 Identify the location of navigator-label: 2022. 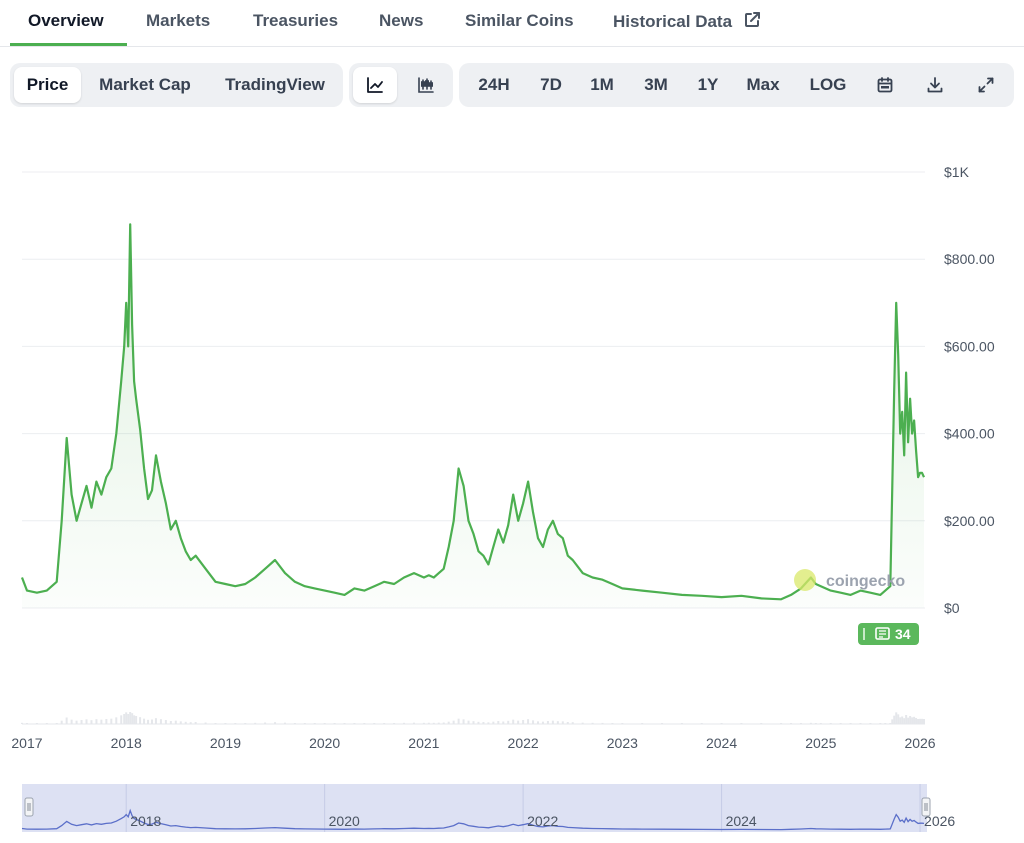
(542, 821).